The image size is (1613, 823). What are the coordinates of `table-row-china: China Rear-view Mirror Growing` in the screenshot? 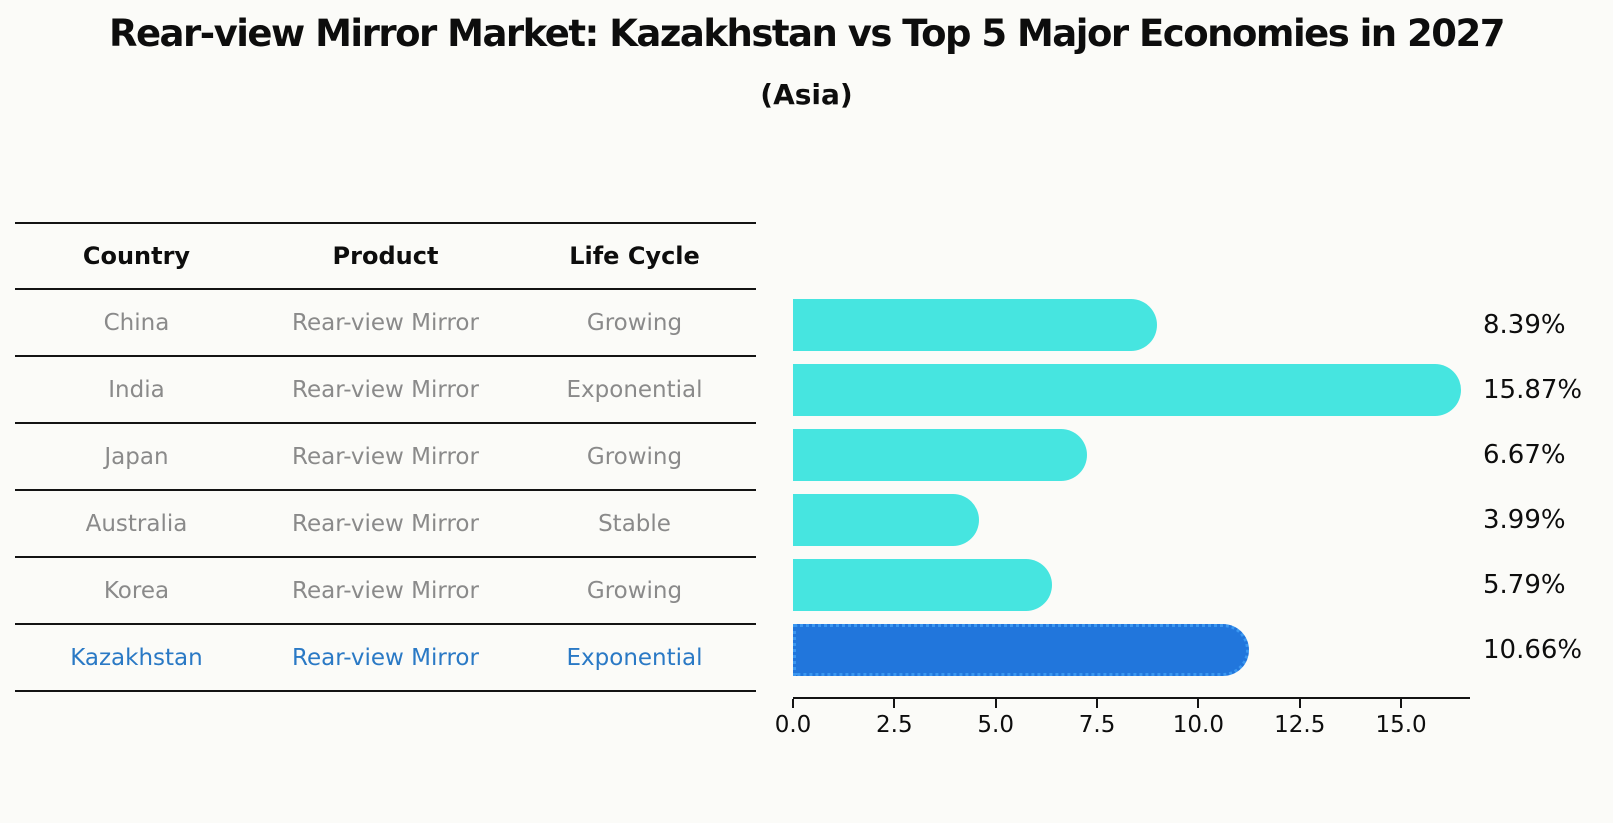 It's located at (385, 323).